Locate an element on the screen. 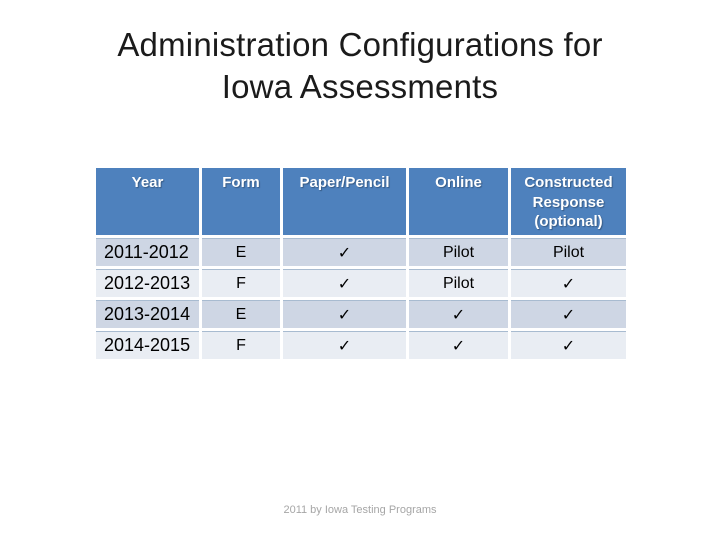 Image resolution: width=720 pixels, height=540 pixels. footer-credit: 2011 by Iowa Testing Programs is located at coordinates (360, 510).